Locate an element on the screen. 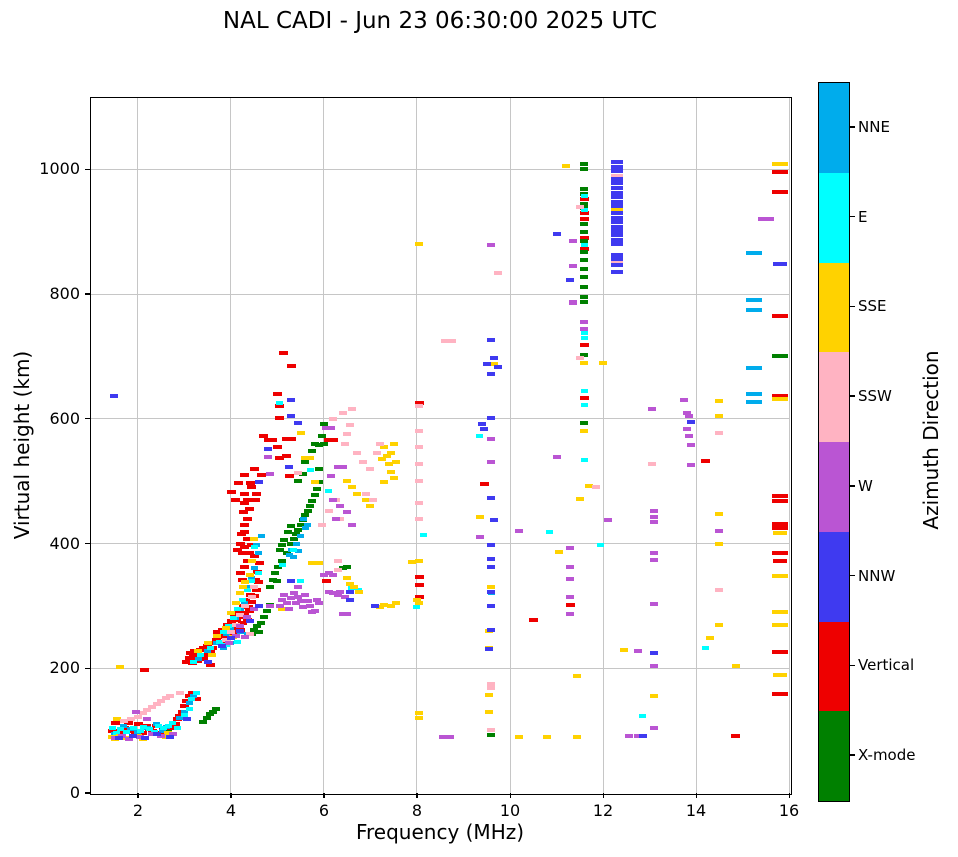  x-tick-label: 2 is located at coordinates (137, 810).